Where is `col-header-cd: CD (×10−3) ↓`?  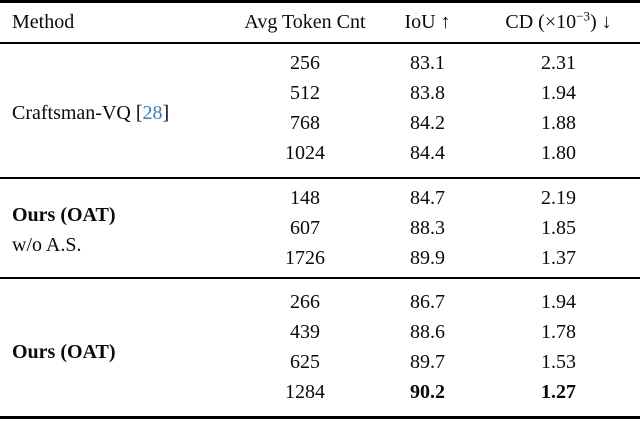 col-header-cd: CD (×10−3) ↓ is located at coordinates (558, 22).